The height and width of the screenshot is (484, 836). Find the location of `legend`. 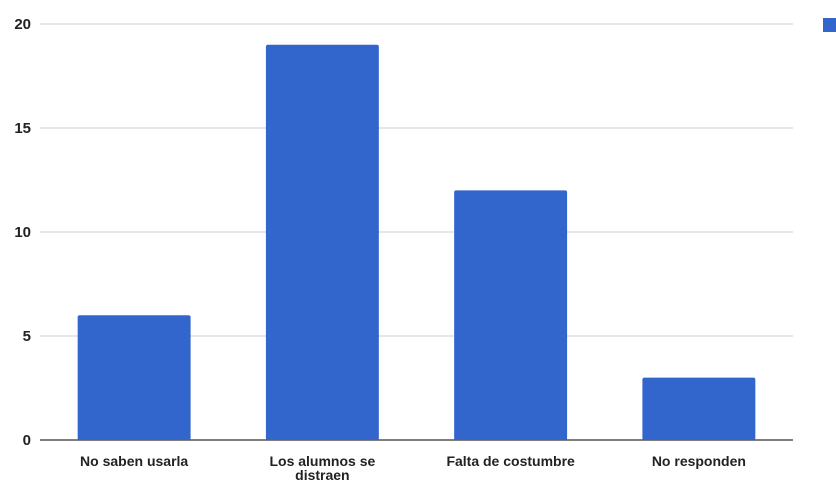

legend is located at coordinates (829, 25).